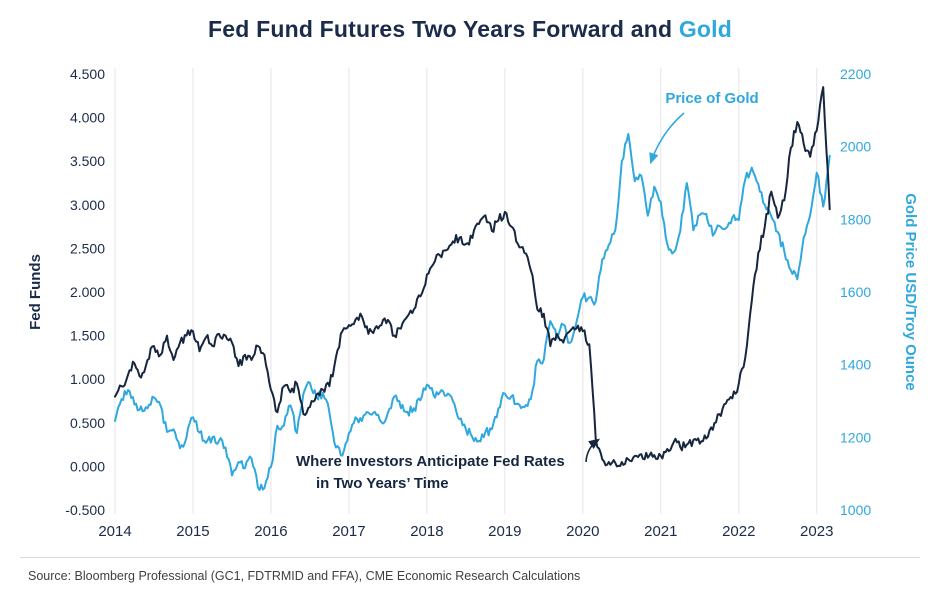 Image resolution: width=940 pixels, height=600 pixels. What do you see at coordinates (87, 161) in the screenshot?
I see `left-tick-label: 3.500` at bounding box center [87, 161].